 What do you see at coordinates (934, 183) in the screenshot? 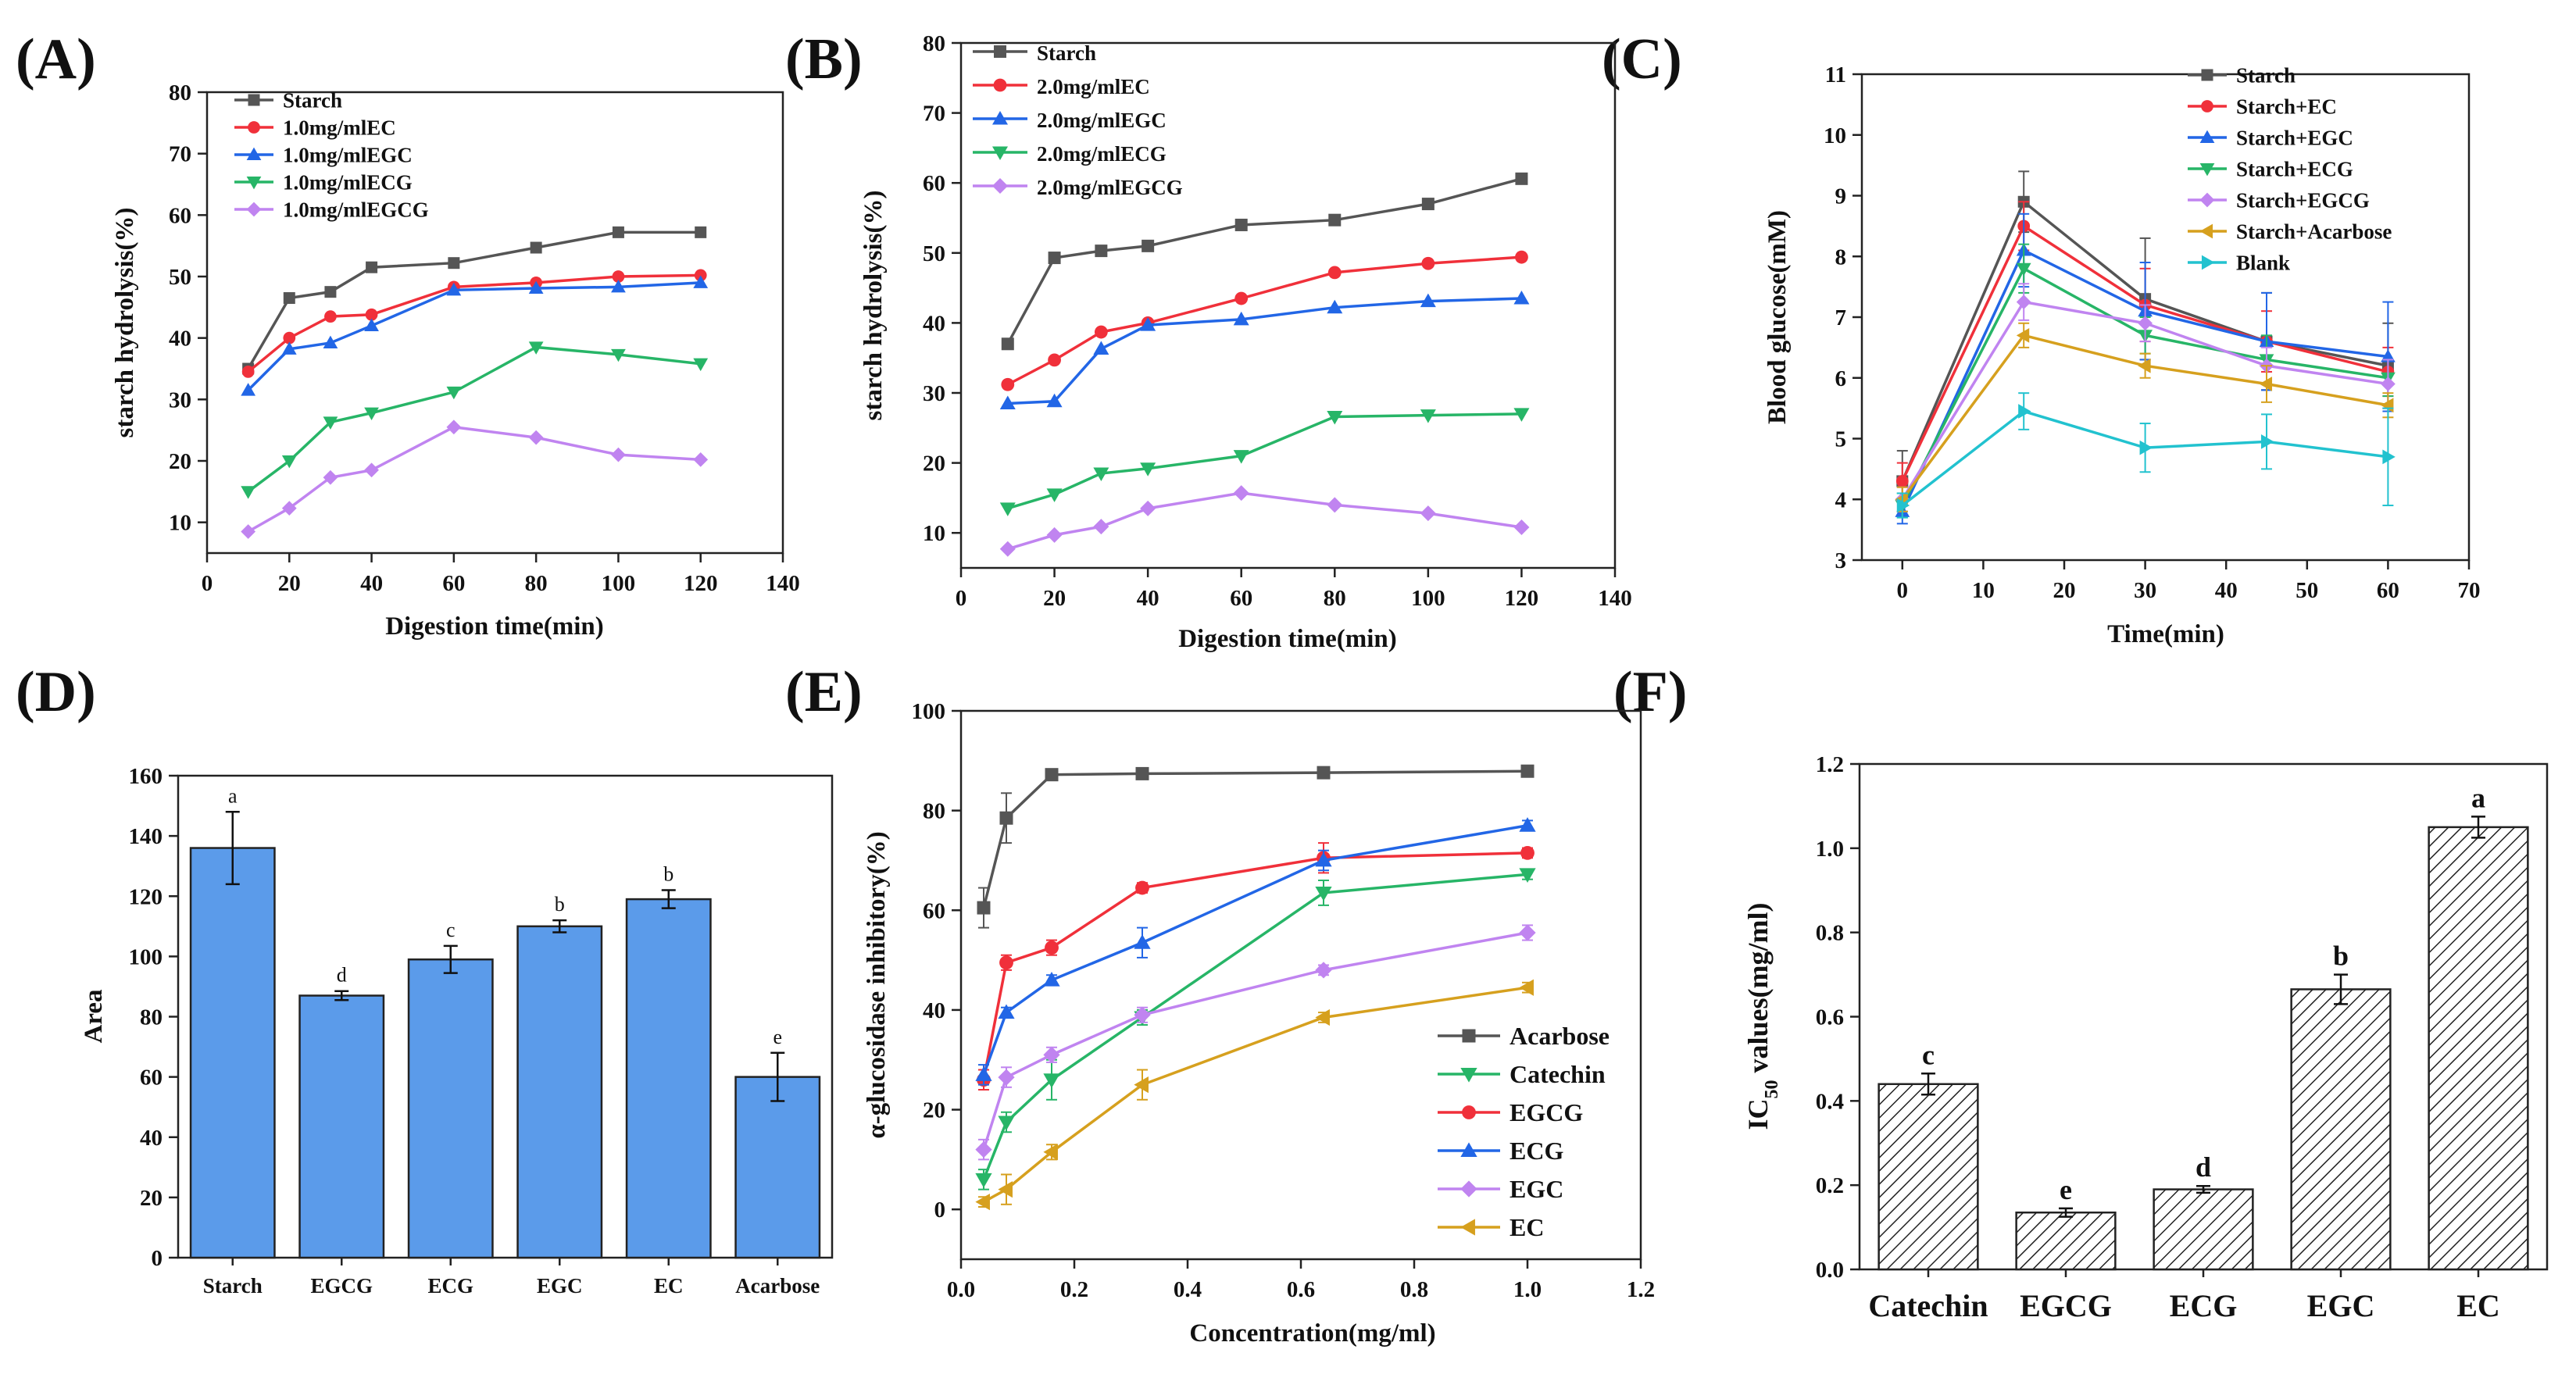
I see `y-tick-label: 60` at bounding box center [934, 183].